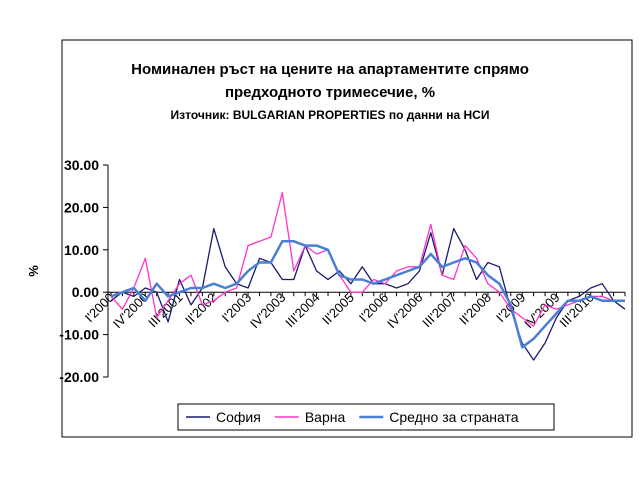 This screenshot has height=480, width=640. Describe the element at coordinates (85, 292) in the screenshot. I see `y-tick-label: 0.00` at that location.